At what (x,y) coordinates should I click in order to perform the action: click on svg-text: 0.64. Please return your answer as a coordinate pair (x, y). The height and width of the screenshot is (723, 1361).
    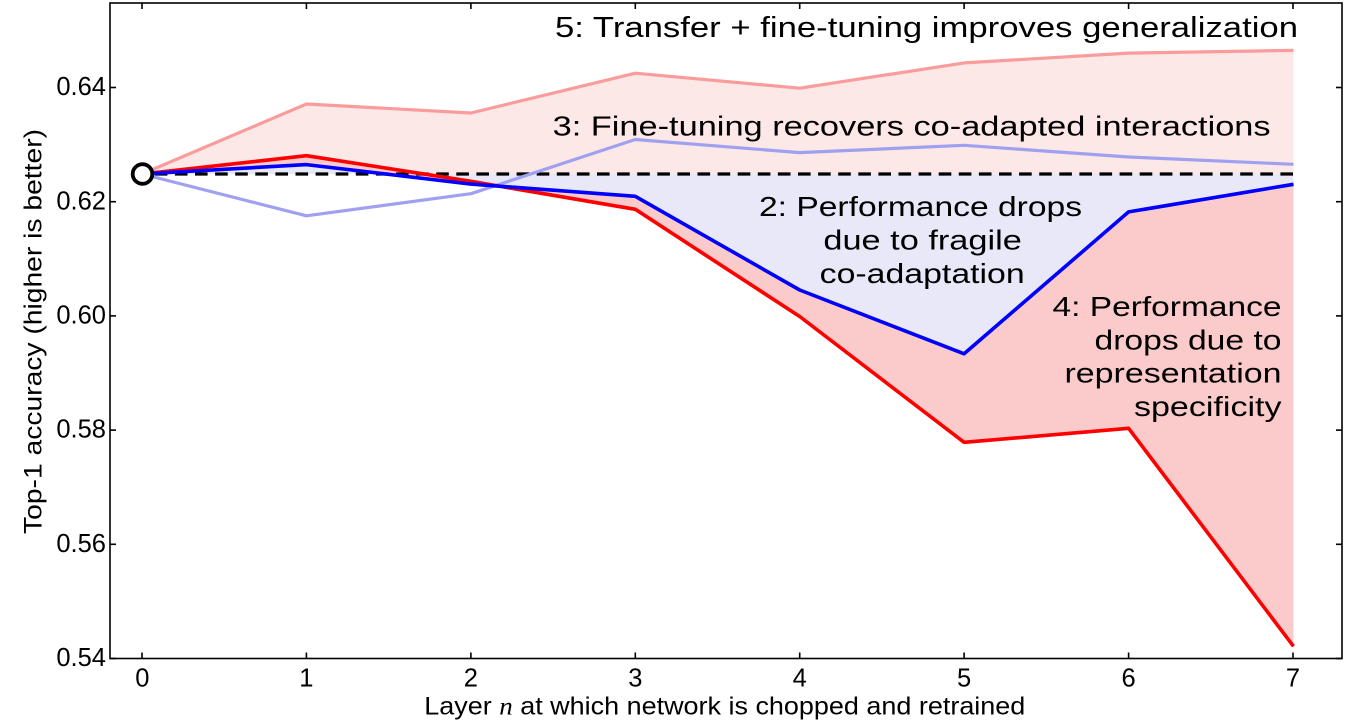
    Looking at the image, I should click on (81, 87).